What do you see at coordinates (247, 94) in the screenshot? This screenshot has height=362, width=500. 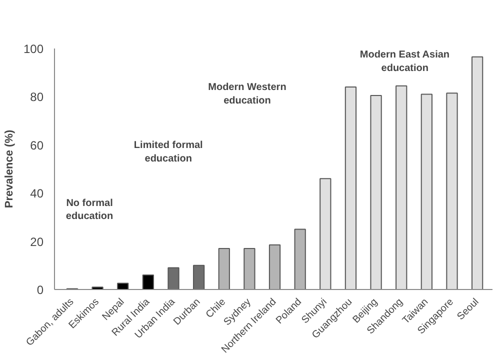 I see `annotation: Modern Western education` at bounding box center [247, 94].